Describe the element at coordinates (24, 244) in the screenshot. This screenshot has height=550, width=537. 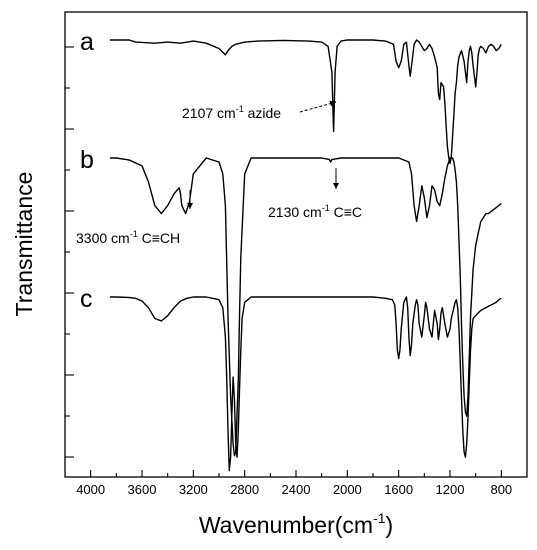
I see `y-axis-title: Transmittance` at that location.